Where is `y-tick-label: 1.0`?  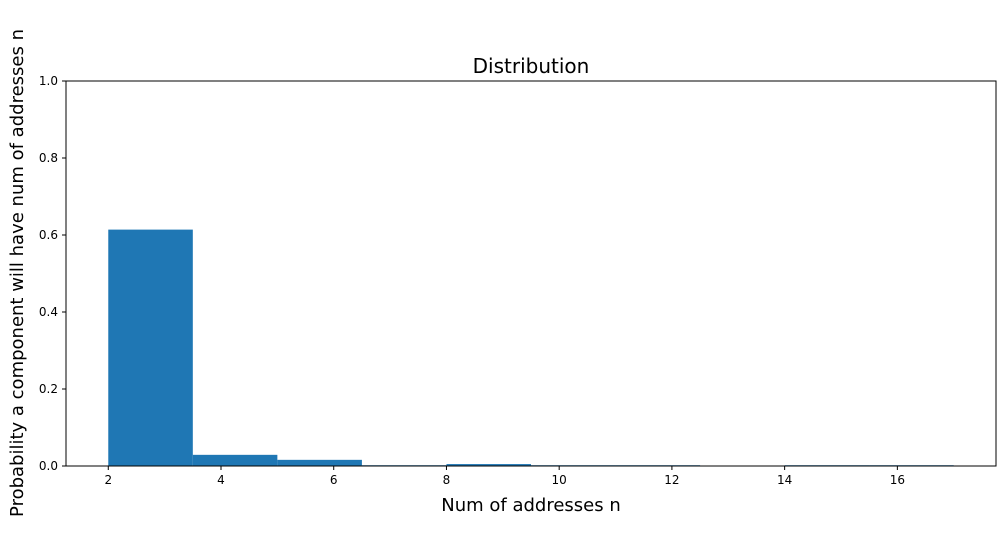
y-tick-label: 1.0 is located at coordinates (48, 81).